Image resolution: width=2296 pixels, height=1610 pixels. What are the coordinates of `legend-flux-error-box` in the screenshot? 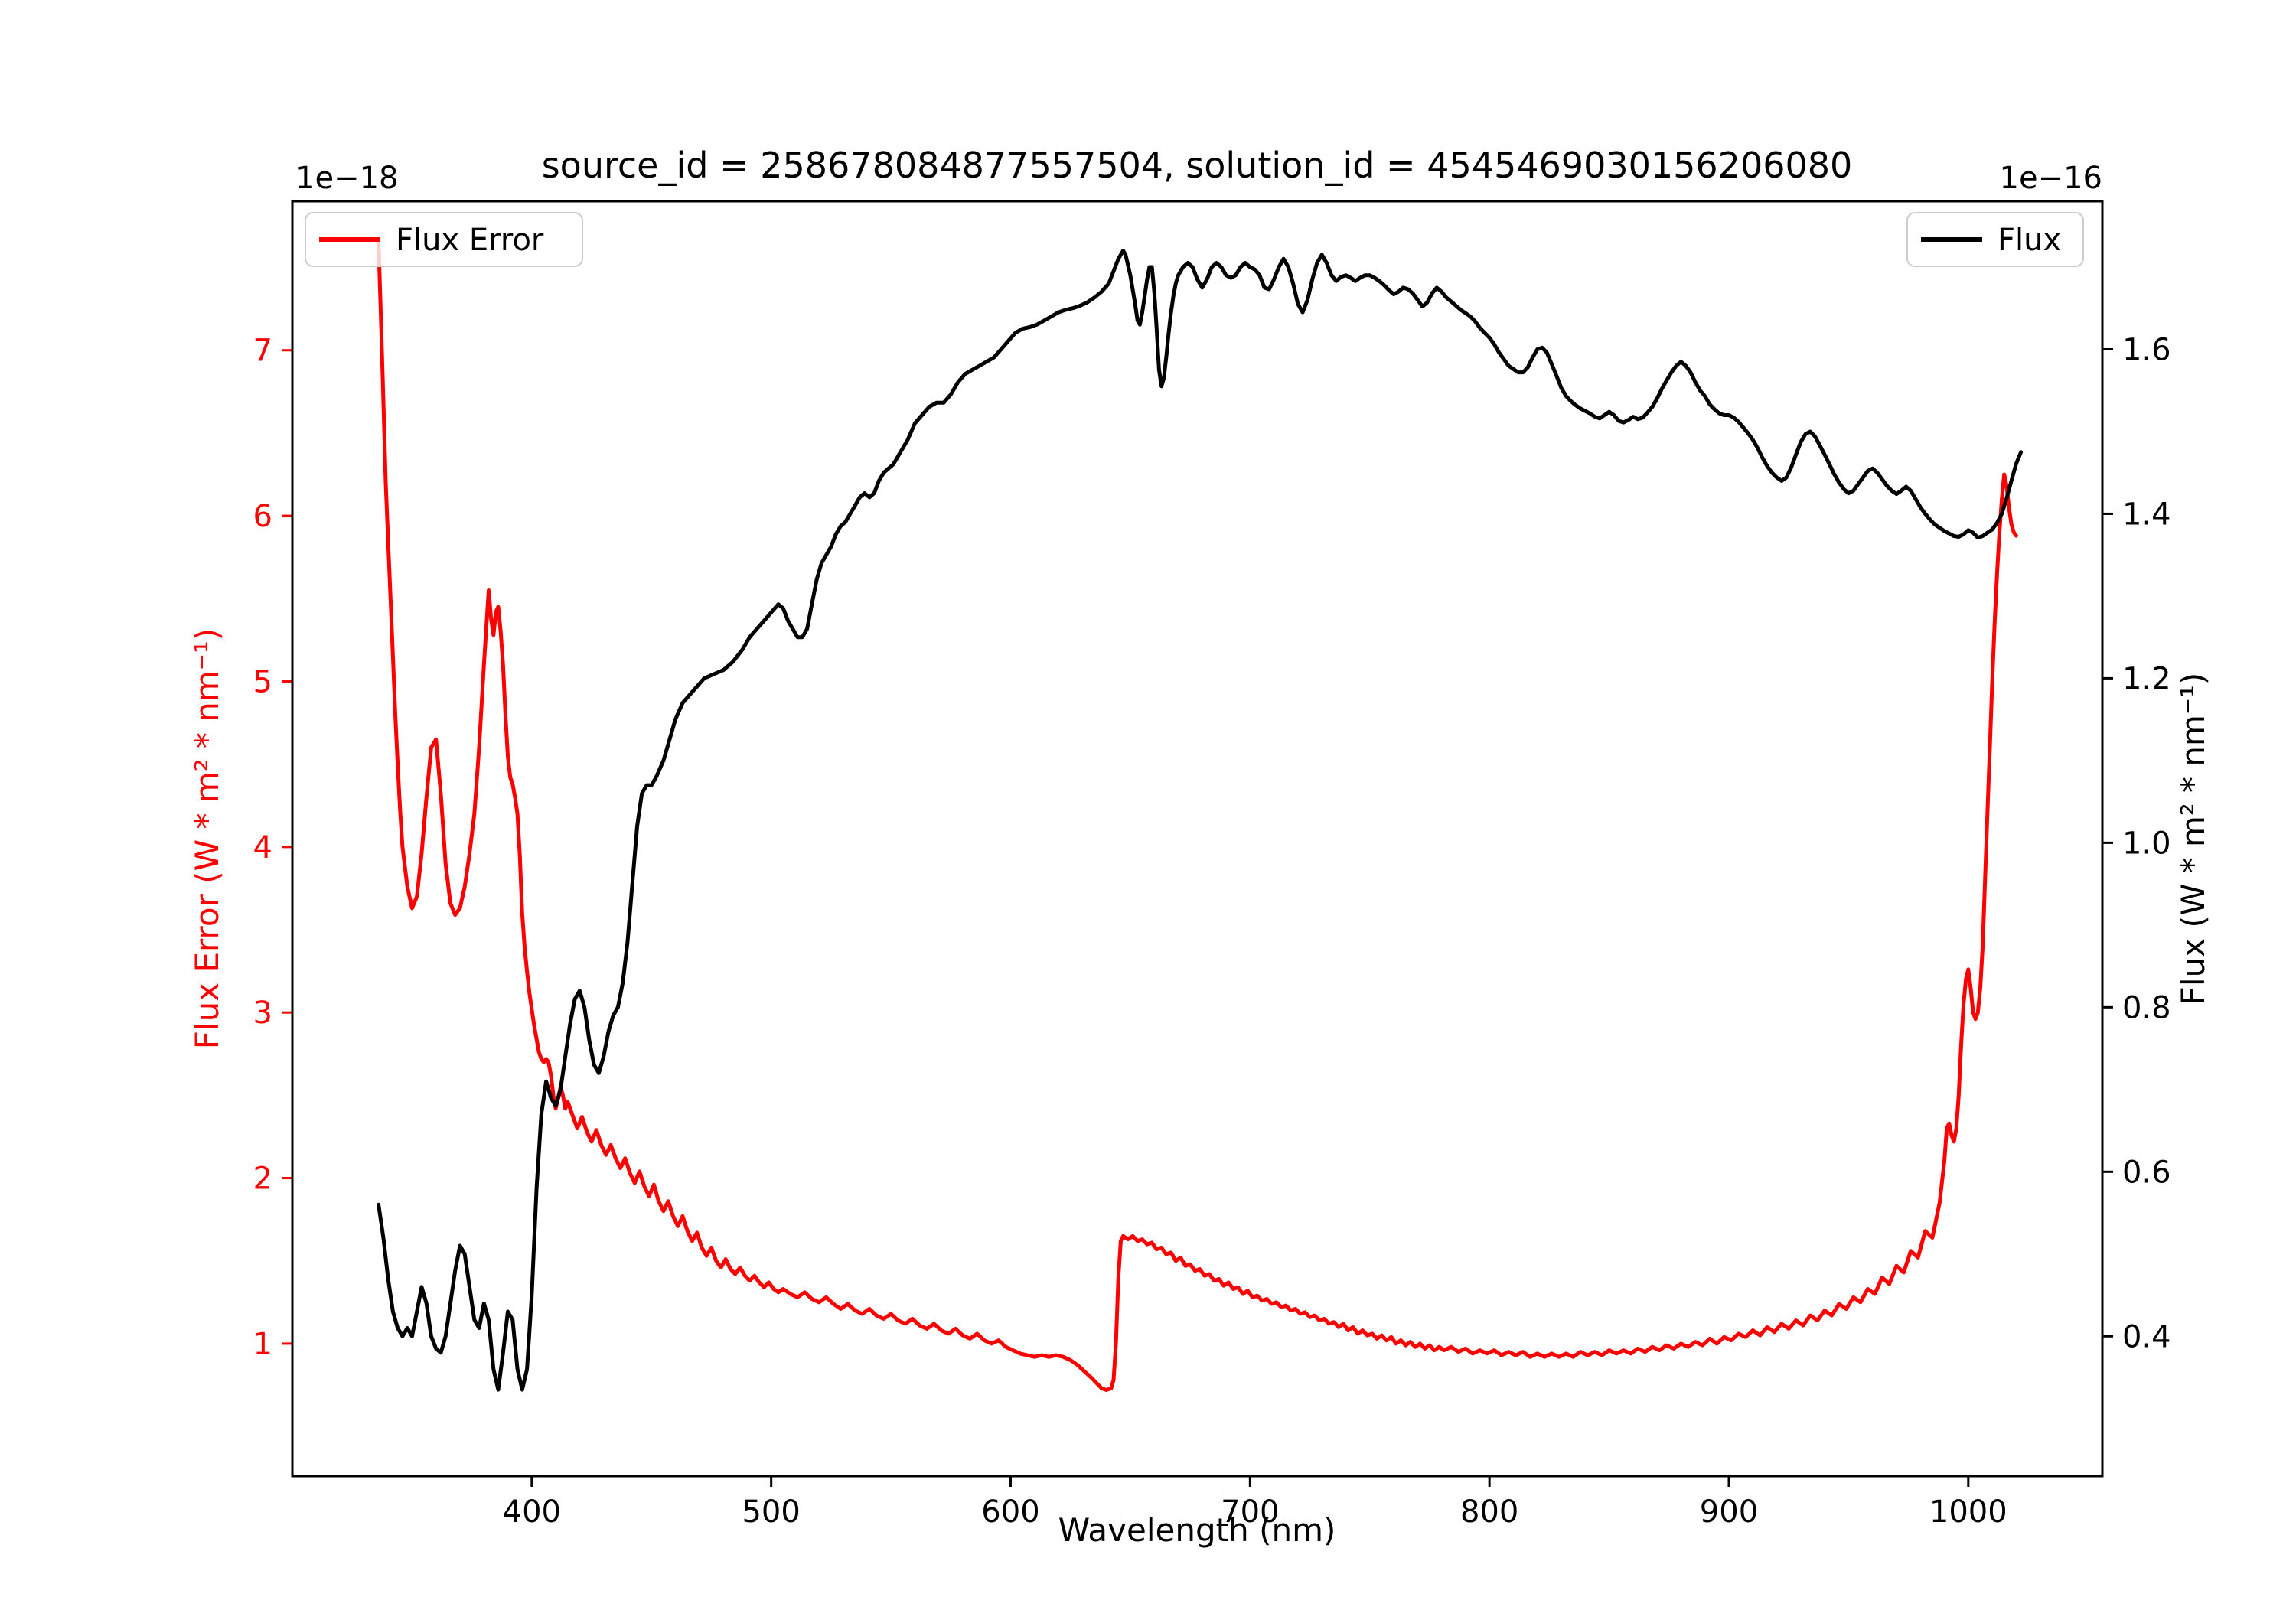 It's located at (444, 240).